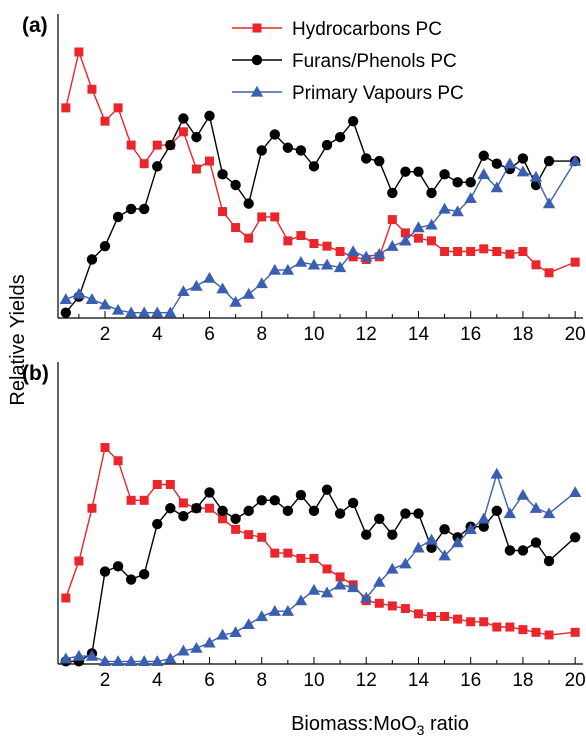 The height and width of the screenshot is (743, 586). Describe the element at coordinates (105, 680) in the screenshot. I see `x-tick-label: 2` at that location.